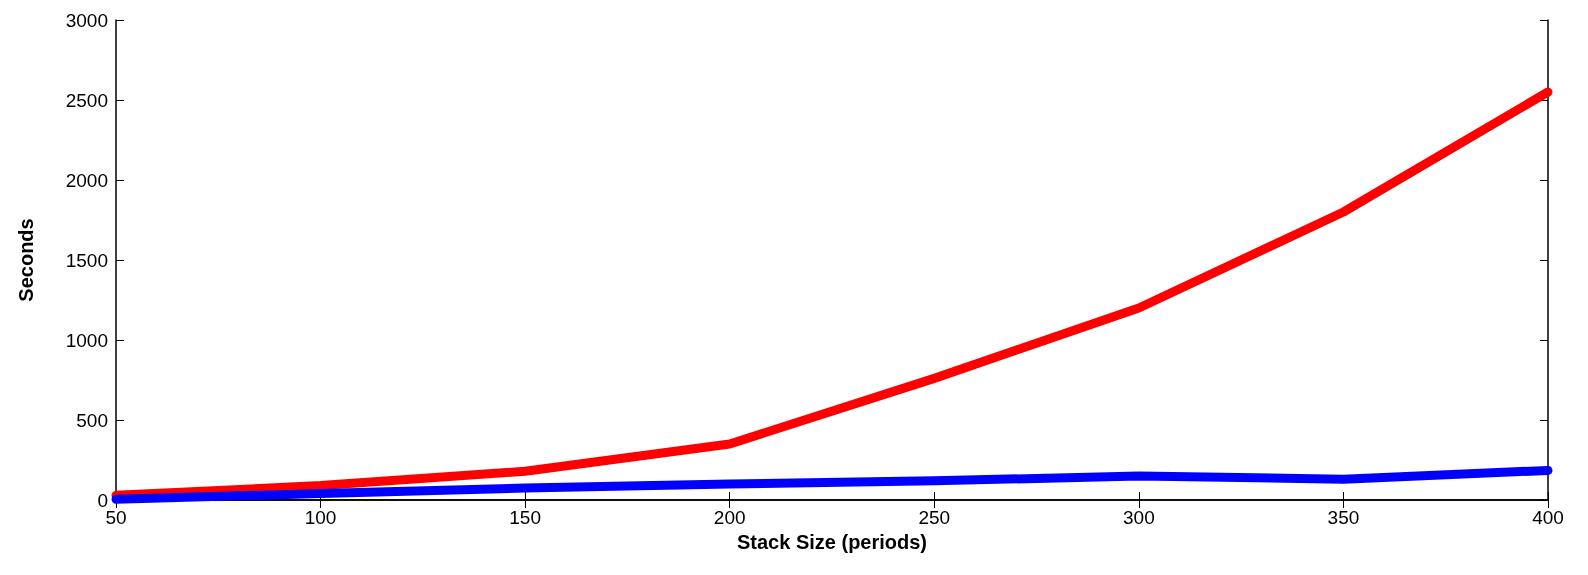  Describe the element at coordinates (92, 420) in the screenshot. I see `y-tick-label: 500` at that location.